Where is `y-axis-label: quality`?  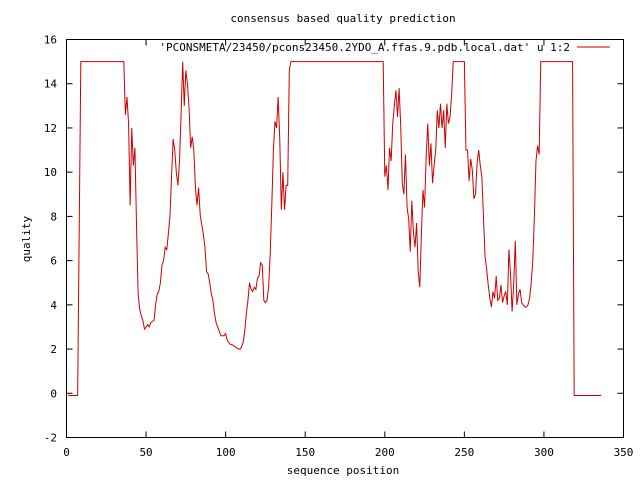
y-axis-label: quality is located at coordinates (26, 238).